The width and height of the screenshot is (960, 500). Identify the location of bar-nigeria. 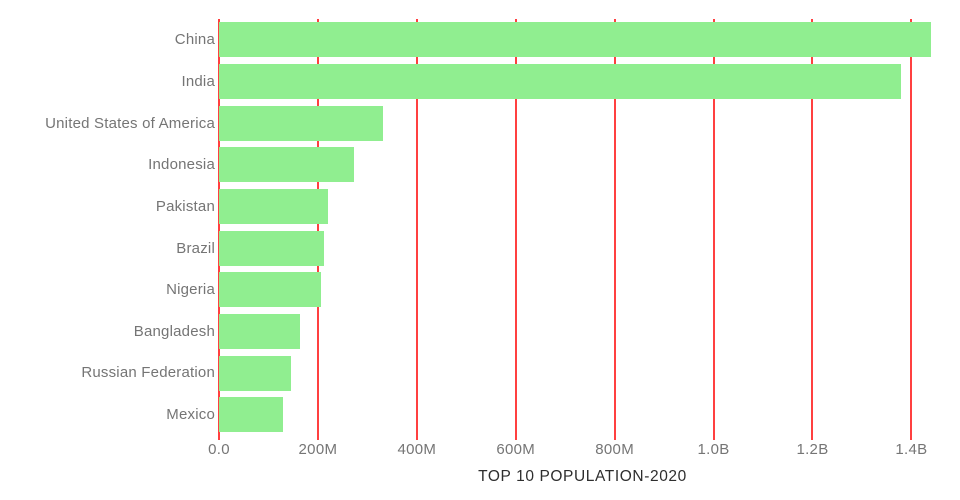
(270, 290).